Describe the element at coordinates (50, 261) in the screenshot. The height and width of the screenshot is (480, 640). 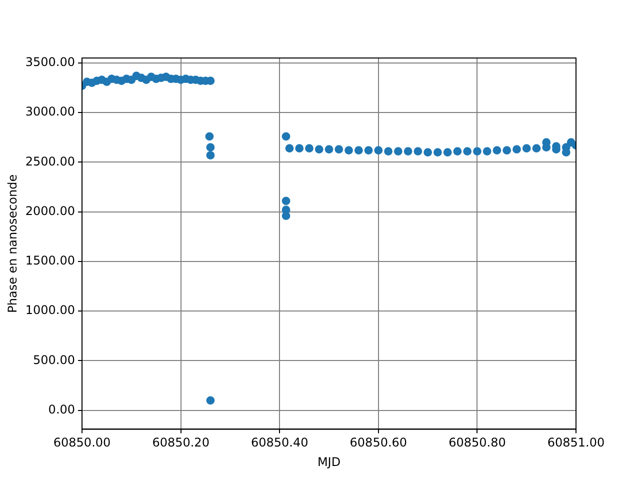
I see `y-tick-label: 1500.00` at that location.